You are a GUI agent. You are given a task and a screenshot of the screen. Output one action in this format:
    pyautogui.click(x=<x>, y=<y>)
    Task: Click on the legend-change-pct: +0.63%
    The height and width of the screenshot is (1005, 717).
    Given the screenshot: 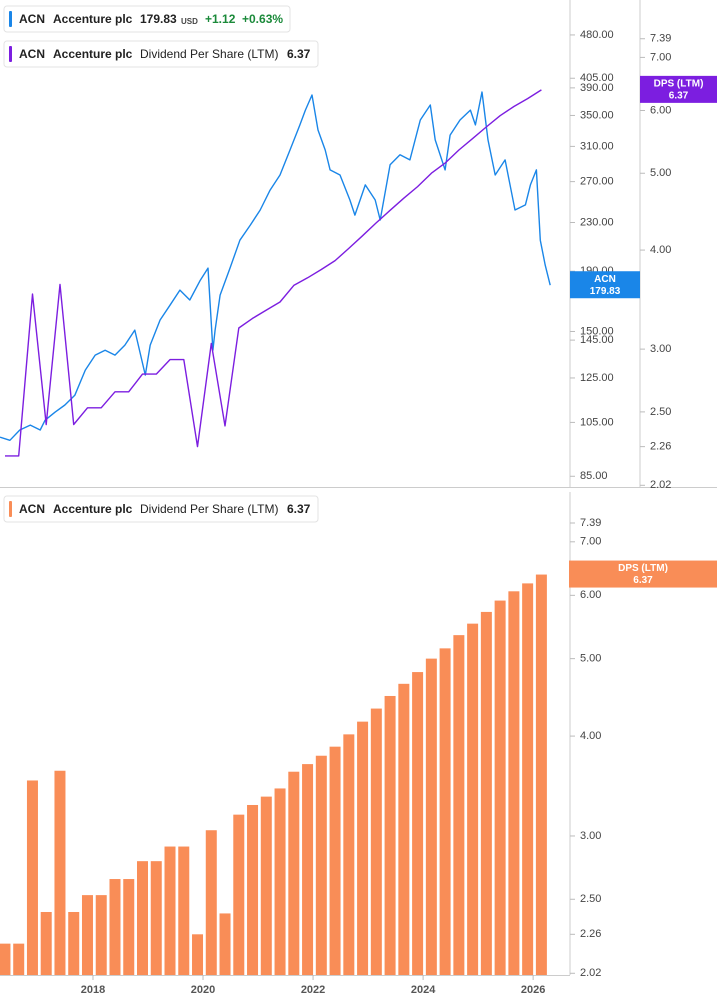 What is the action you would take?
    pyautogui.click(x=262, y=19)
    